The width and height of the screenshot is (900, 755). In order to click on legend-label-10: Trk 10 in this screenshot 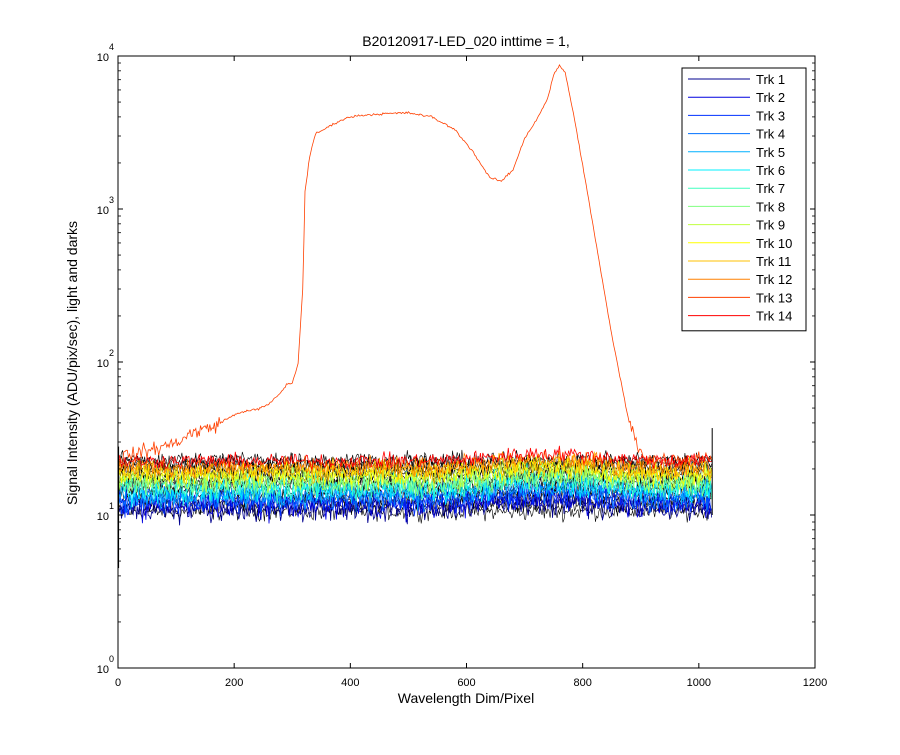, I will do `click(774, 243)`.